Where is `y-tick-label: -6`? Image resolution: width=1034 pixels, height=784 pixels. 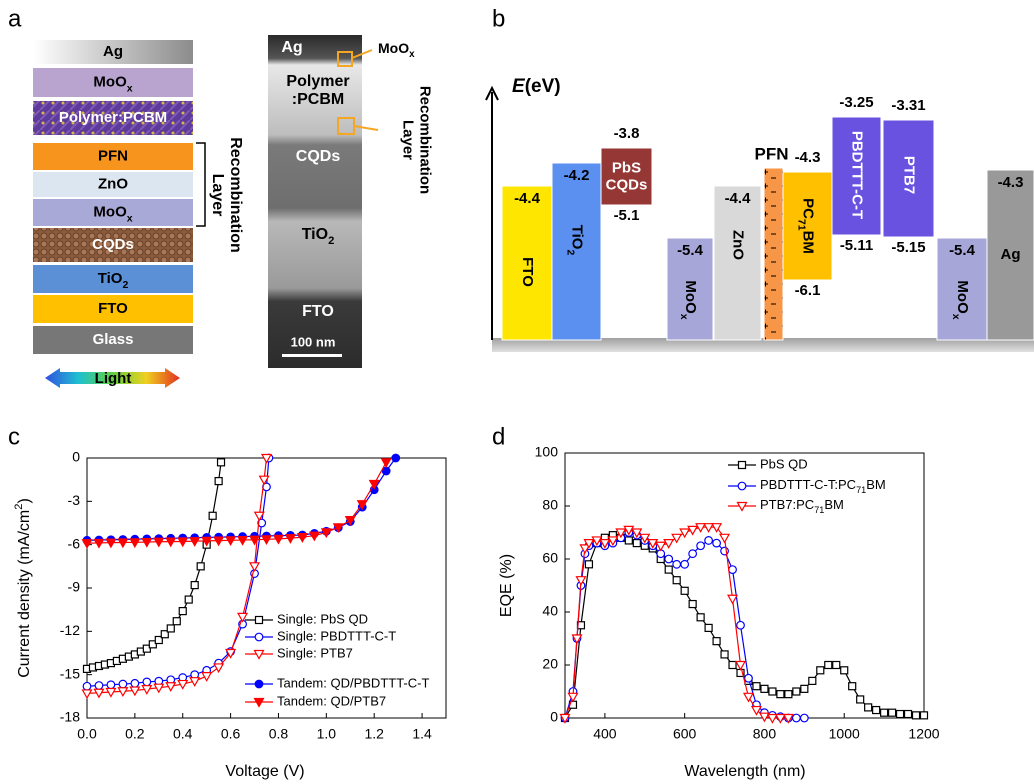 y-tick-label: -6 is located at coordinates (74, 543).